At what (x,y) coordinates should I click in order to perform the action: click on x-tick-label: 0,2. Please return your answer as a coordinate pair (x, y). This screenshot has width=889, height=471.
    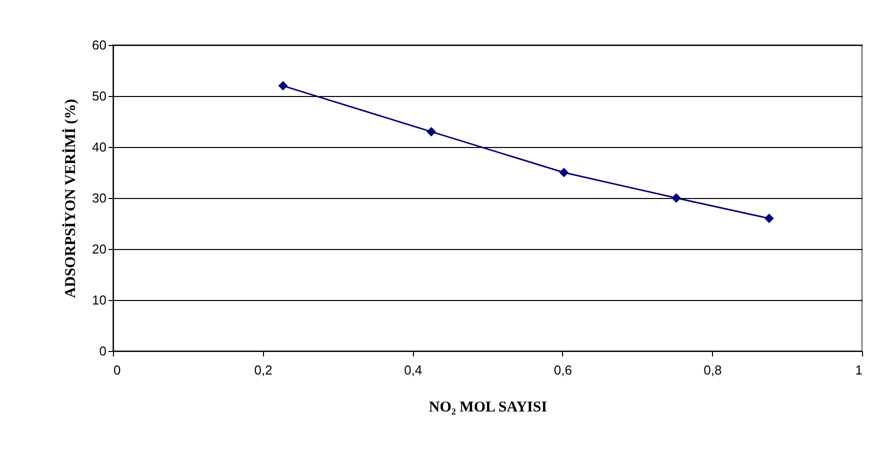
    Looking at the image, I should click on (263, 370).